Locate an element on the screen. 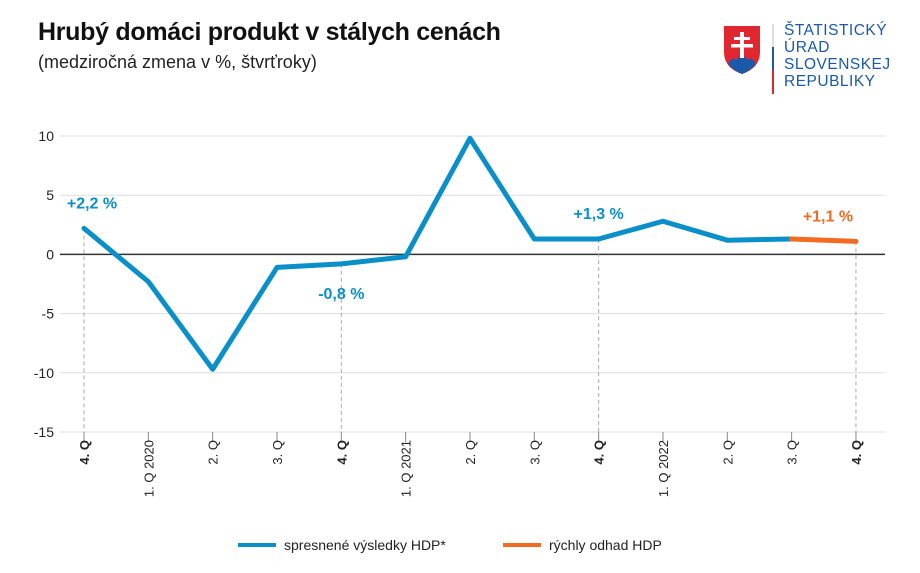 The height and width of the screenshot is (573, 920). slovak-coat-of-arms-icon is located at coordinates (742, 50).